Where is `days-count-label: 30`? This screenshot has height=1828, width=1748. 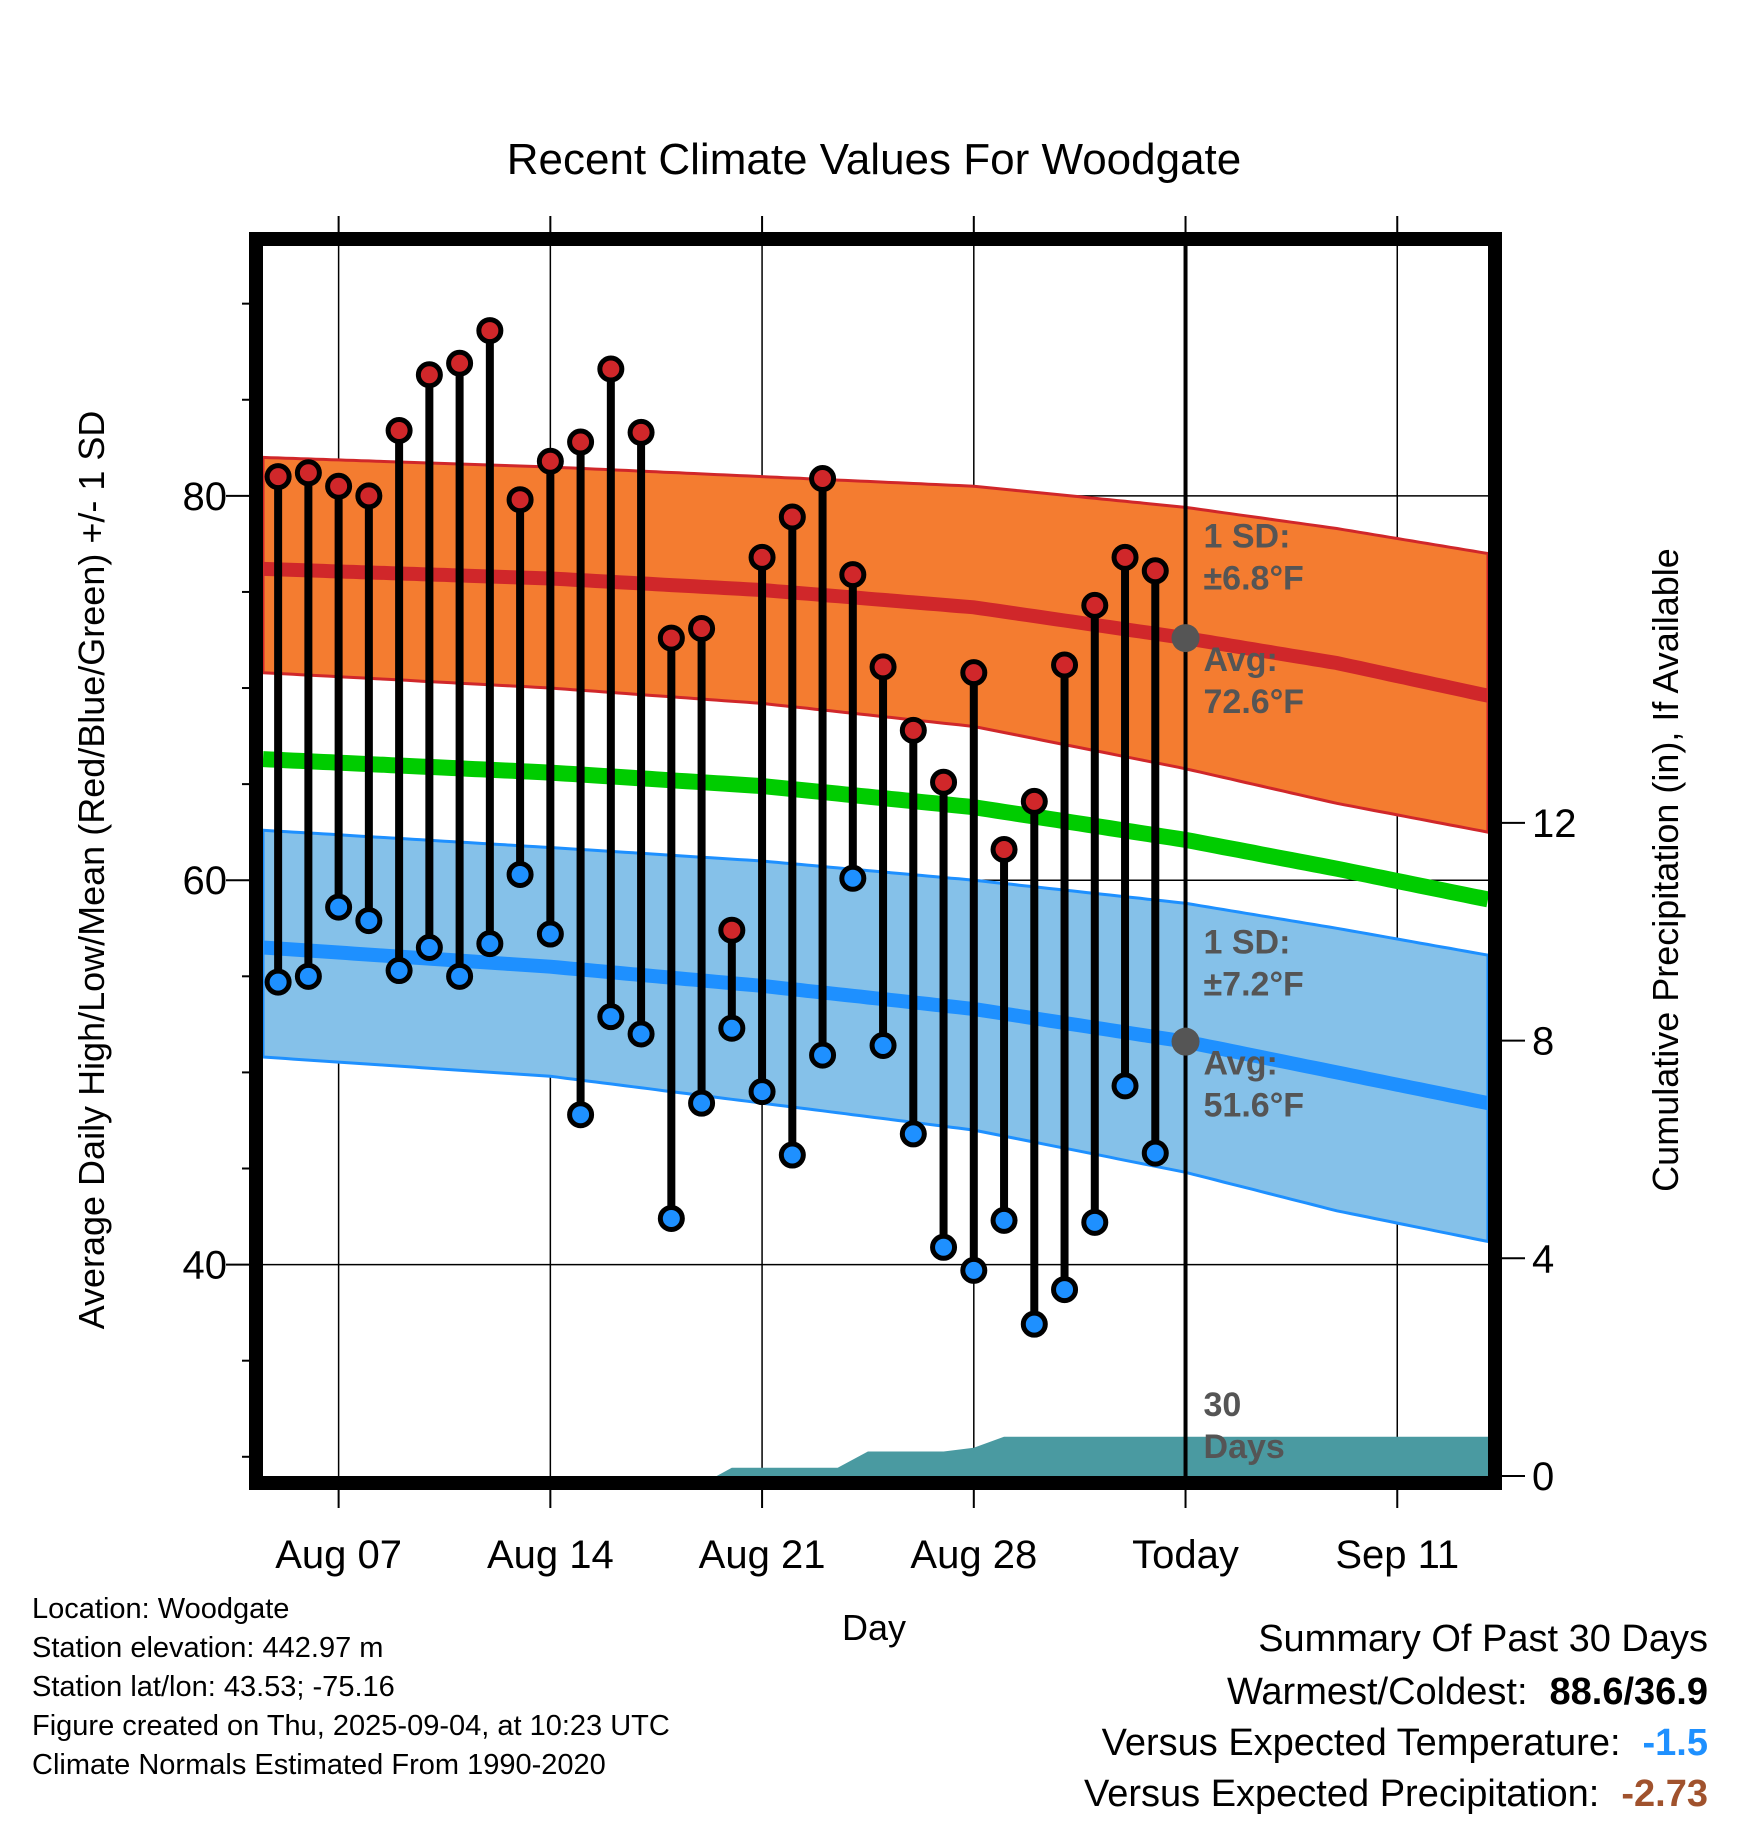
days-count-label: 30 is located at coordinates (1223, 1405).